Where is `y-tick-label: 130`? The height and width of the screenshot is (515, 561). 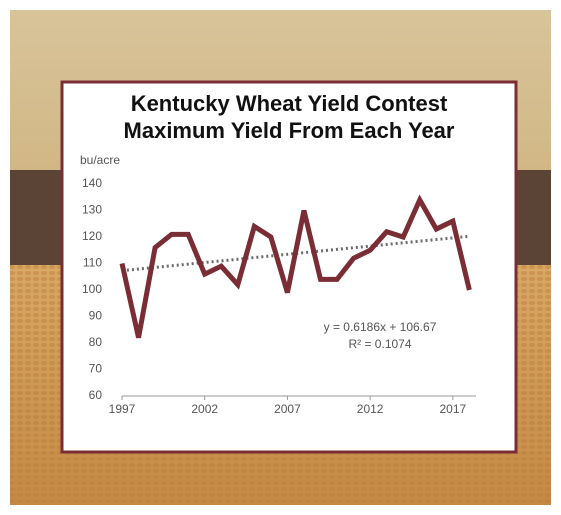 y-tick-label: 130 is located at coordinates (92, 210).